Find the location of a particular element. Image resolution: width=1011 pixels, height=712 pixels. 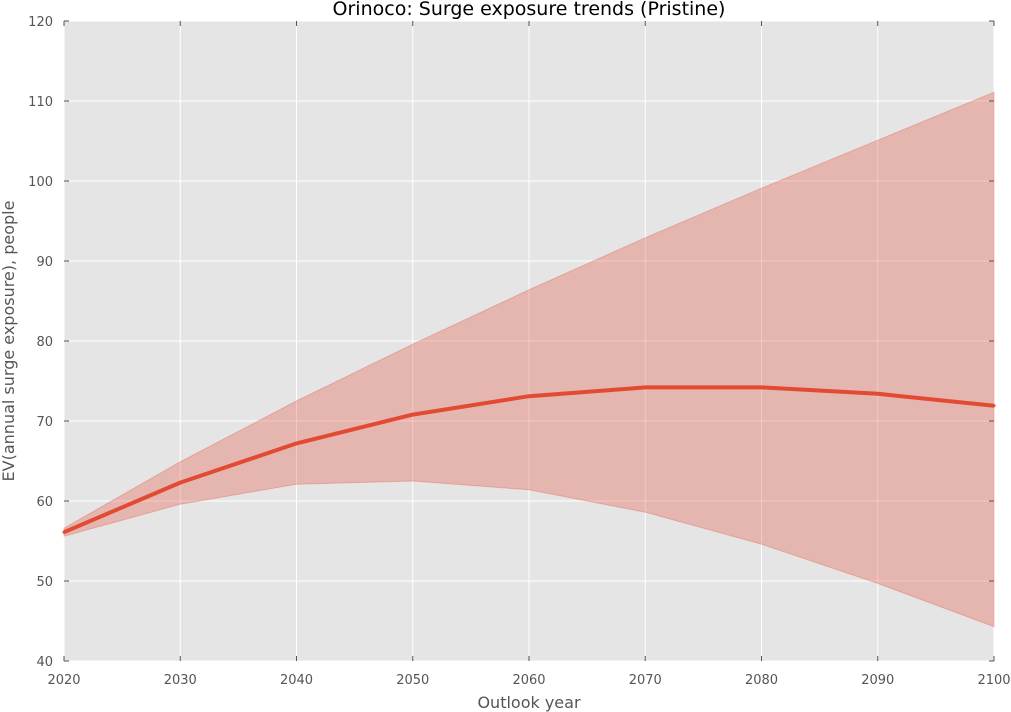

y-tick-label: 40 is located at coordinates (44, 662).